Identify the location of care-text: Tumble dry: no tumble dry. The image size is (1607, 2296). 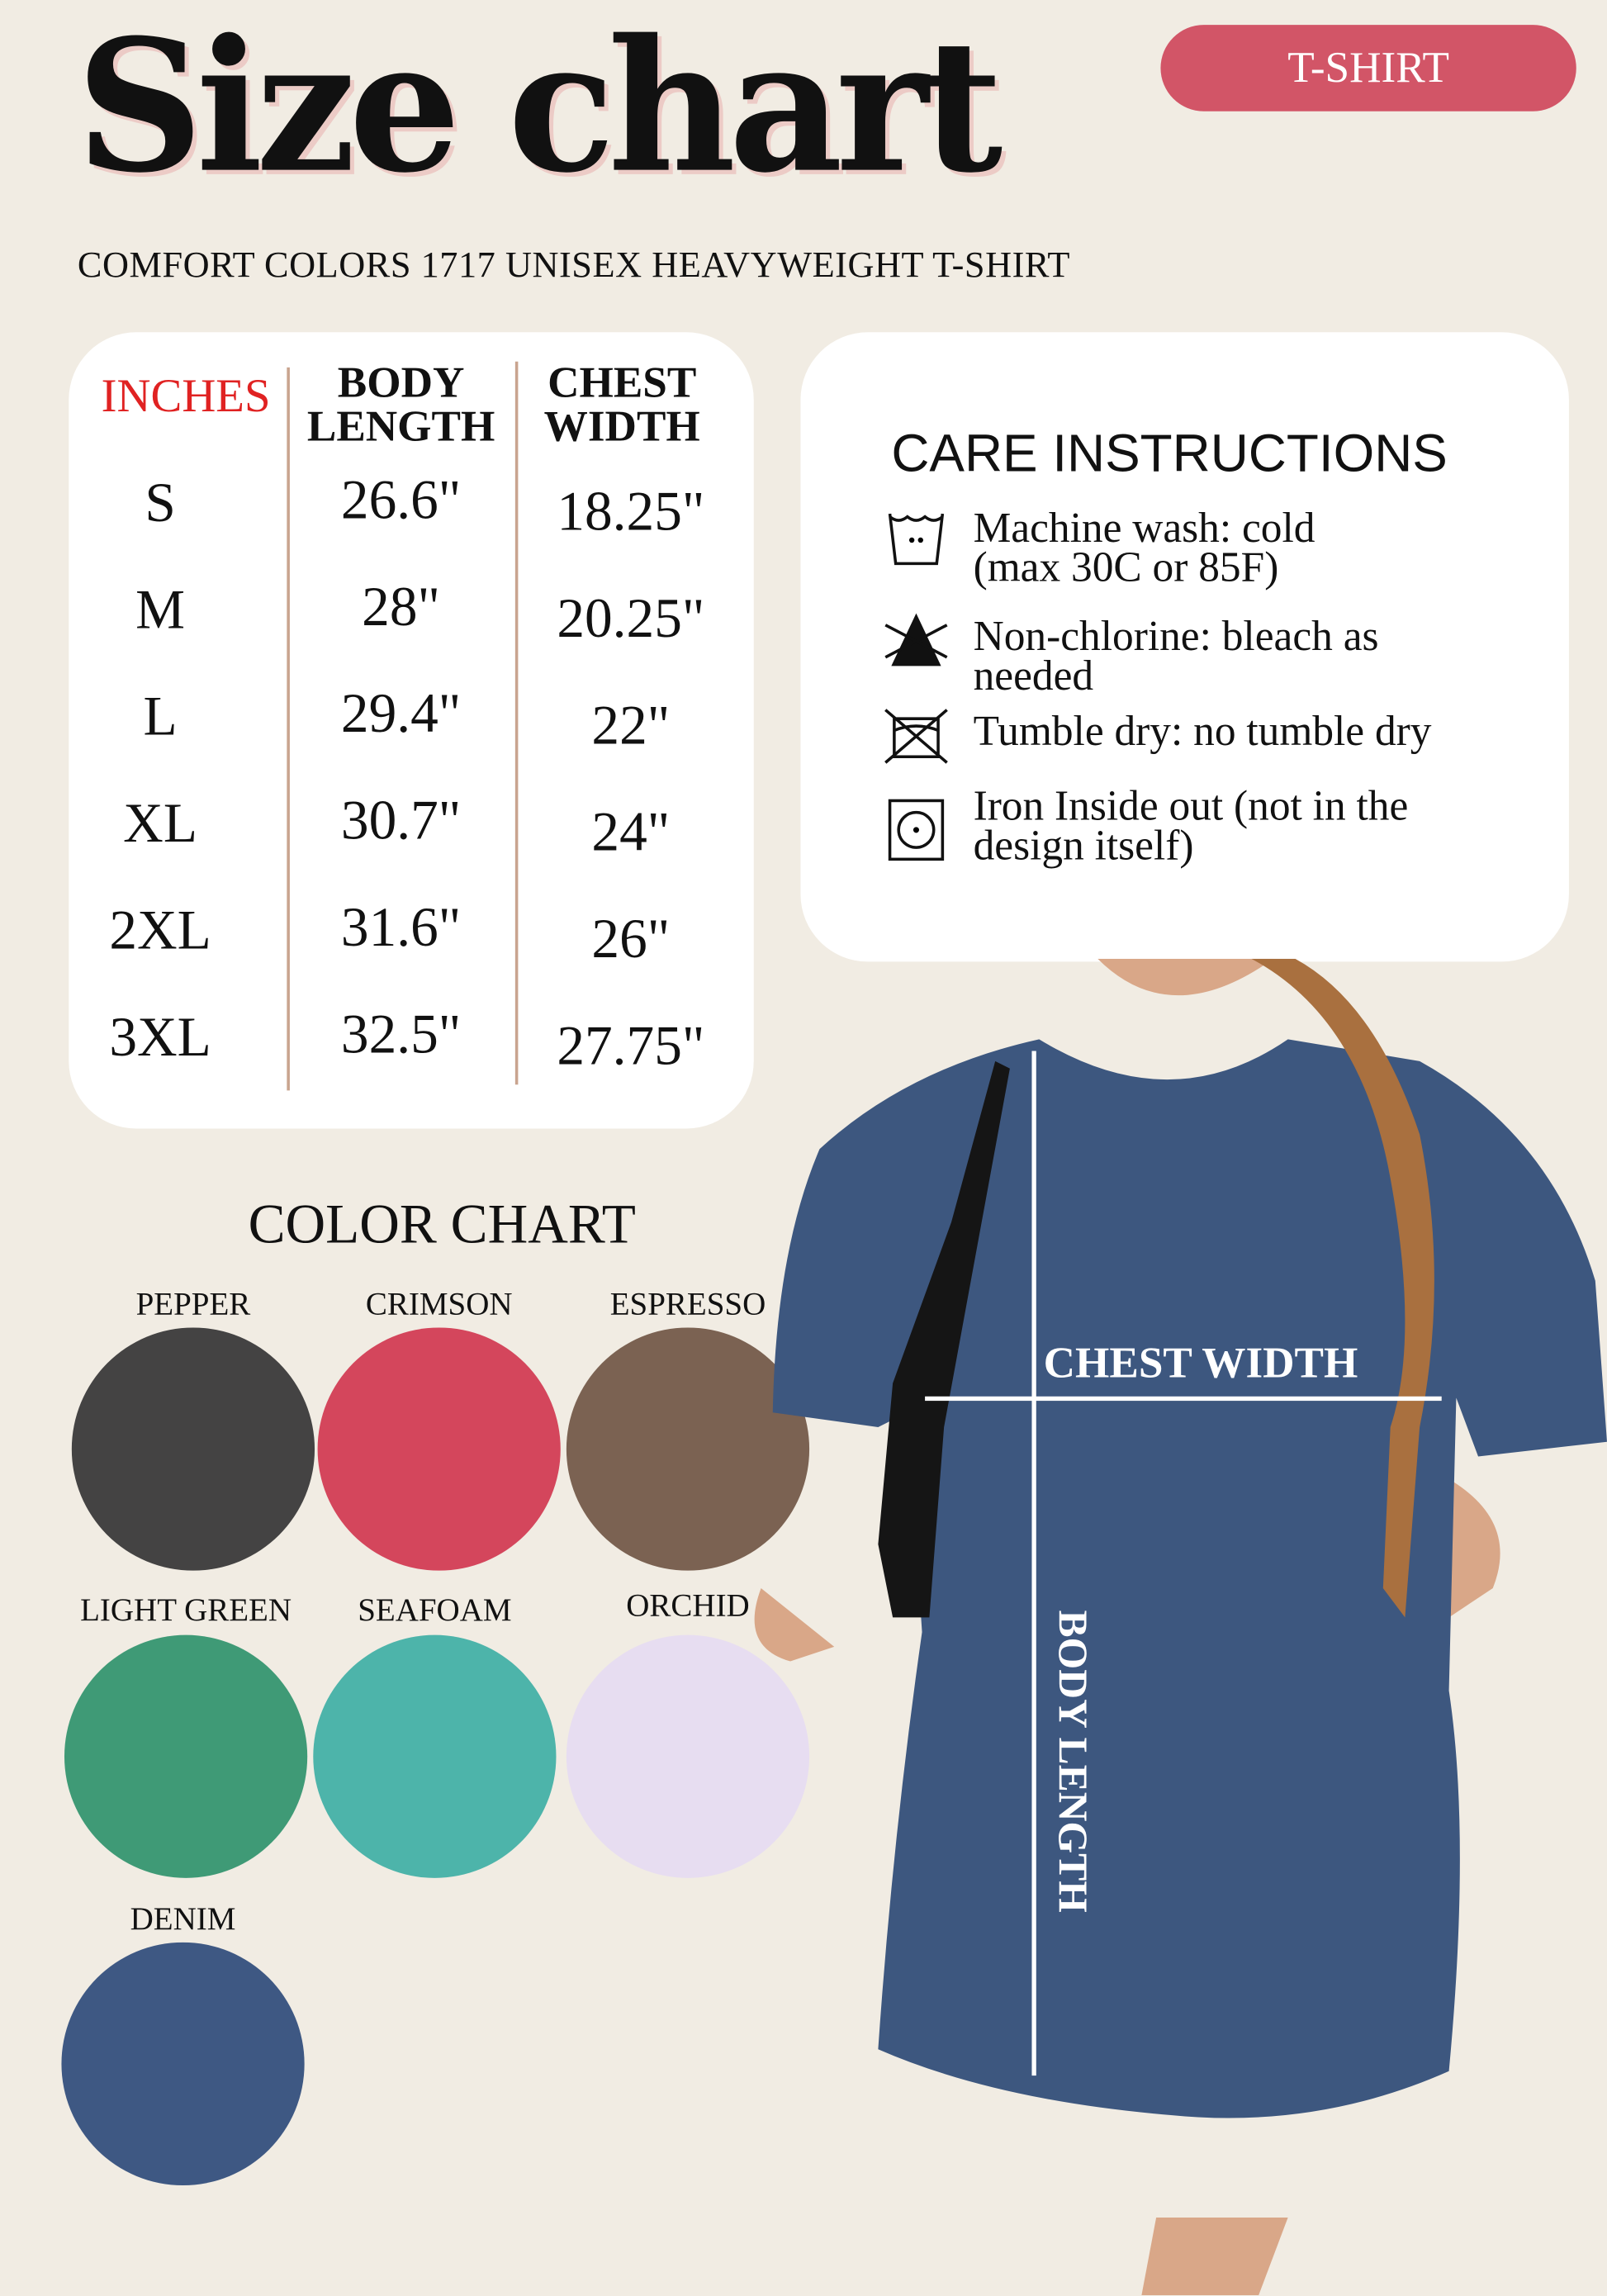
(1202, 732).